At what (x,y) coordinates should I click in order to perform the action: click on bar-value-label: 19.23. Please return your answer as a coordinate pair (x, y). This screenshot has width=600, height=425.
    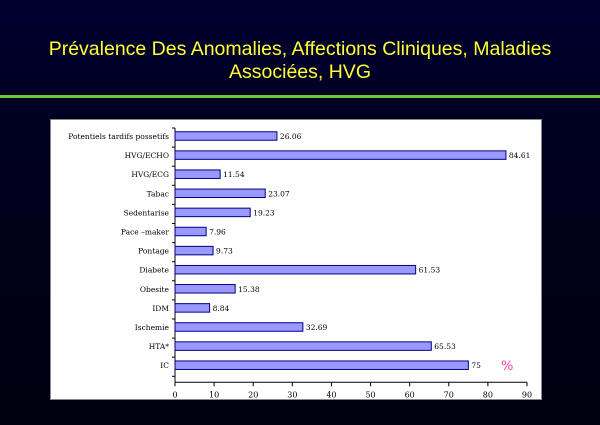
    Looking at the image, I should click on (264, 212).